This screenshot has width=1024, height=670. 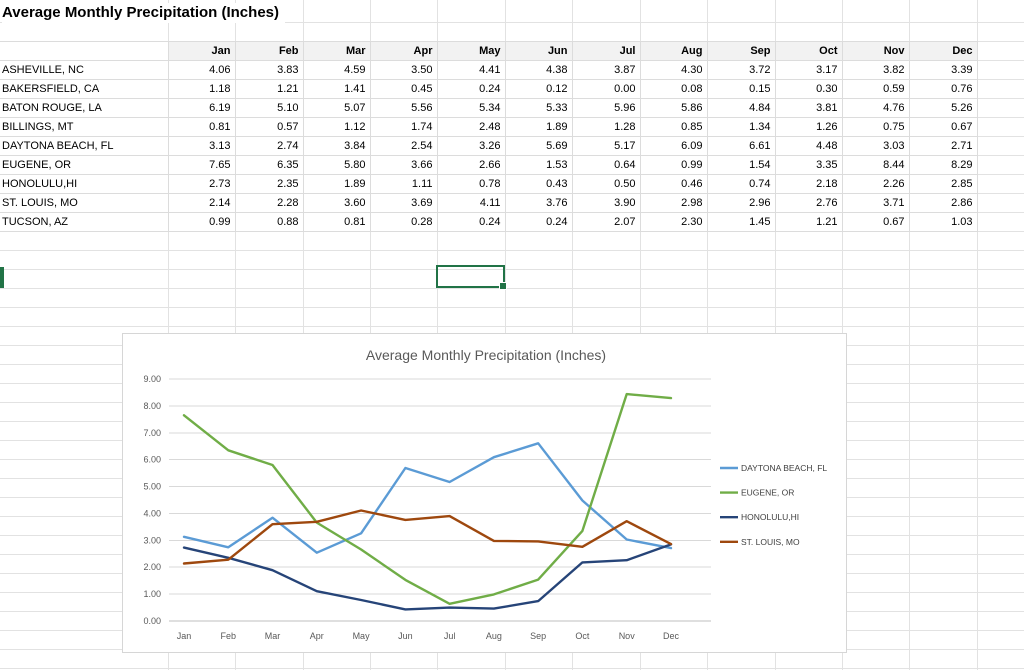 What do you see at coordinates (741, 89) in the screenshot?
I see `value-cell: 0.15` at bounding box center [741, 89].